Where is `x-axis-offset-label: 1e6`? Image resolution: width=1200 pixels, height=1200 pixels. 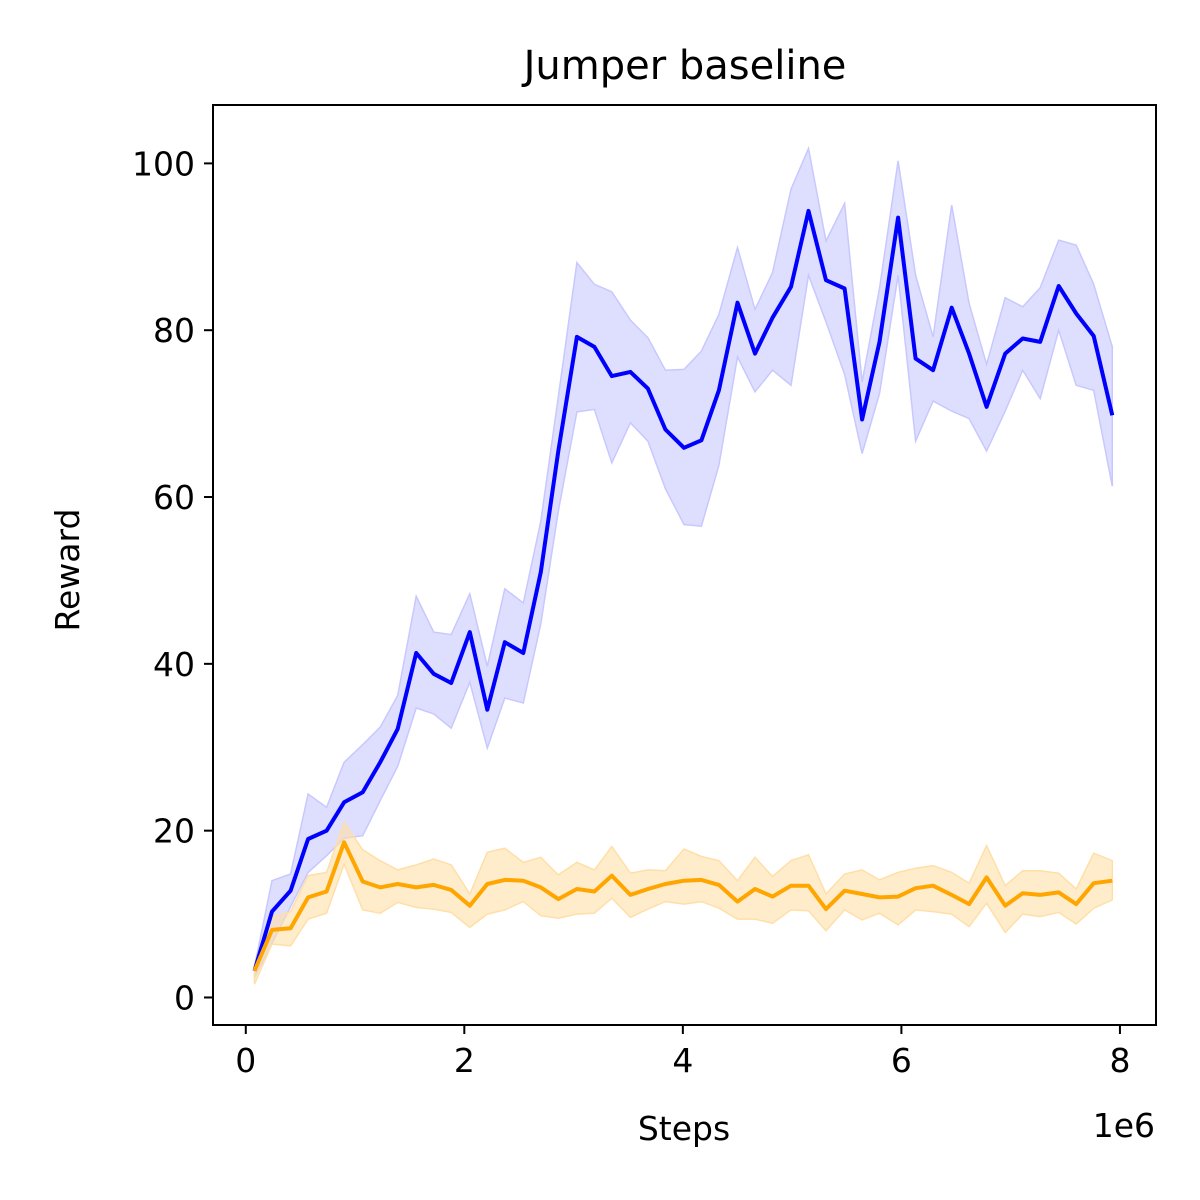 x-axis-offset-label: 1e6 is located at coordinates (1124, 1125).